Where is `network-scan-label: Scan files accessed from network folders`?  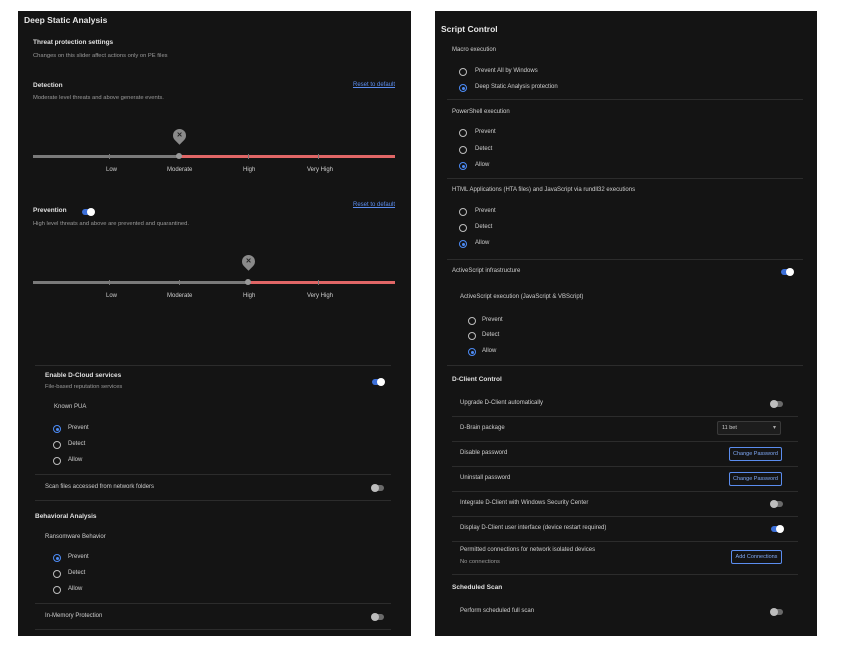 network-scan-label: Scan files accessed from network folders is located at coordinates (100, 487).